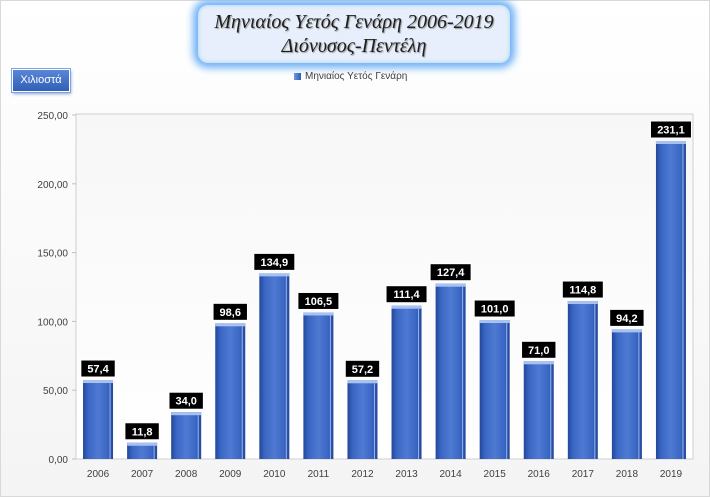 The width and height of the screenshot is (710, 497). I want to click on x-tick-label: 2007, so click(142, 474).